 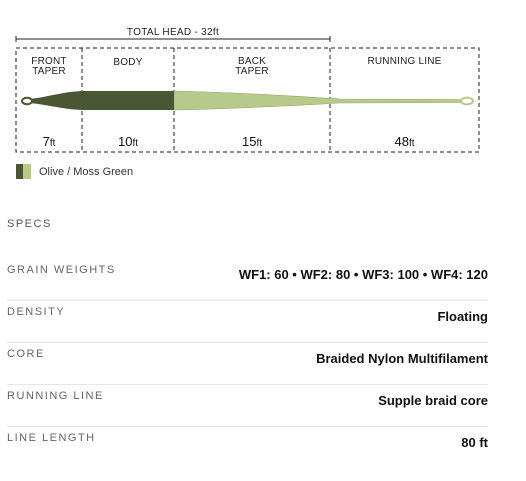 I want to click on body-length: 10ft, so click(x=128, y=141).